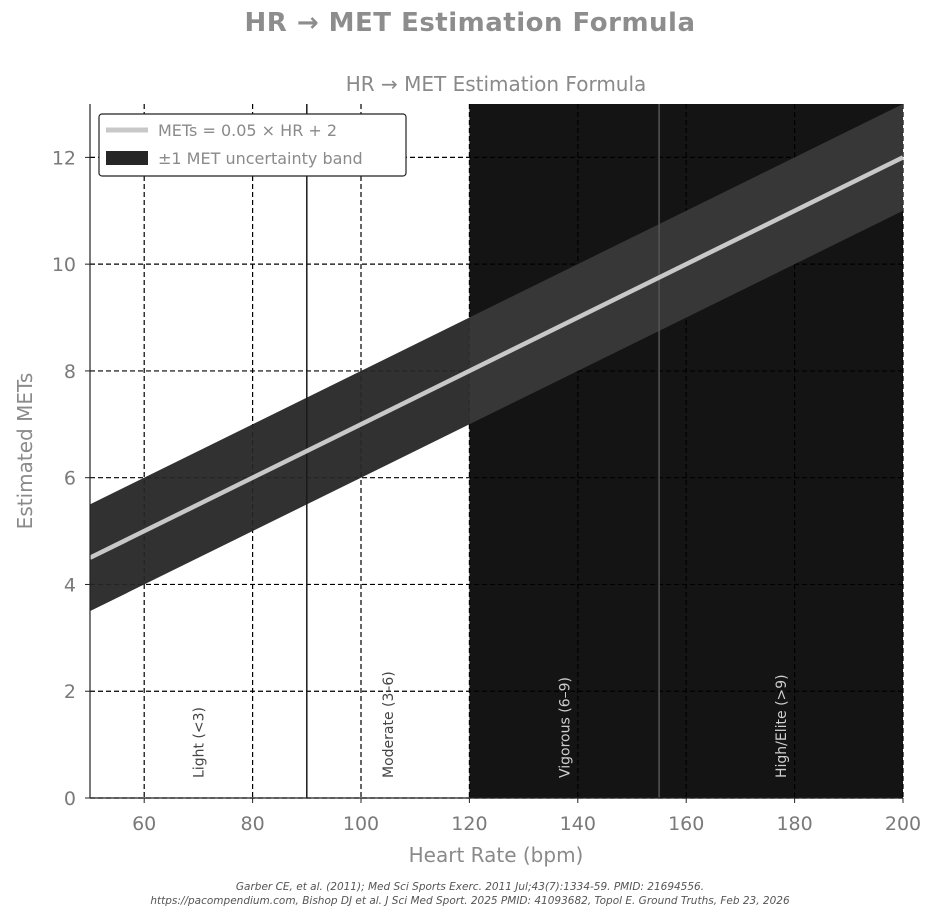 Image resolution: width=940 pixels, height=924 pixels. What do you see at coordinates (903, 824) in the screenshot?
I see `x-tick-label: 200` at bounding box center [903, 824].